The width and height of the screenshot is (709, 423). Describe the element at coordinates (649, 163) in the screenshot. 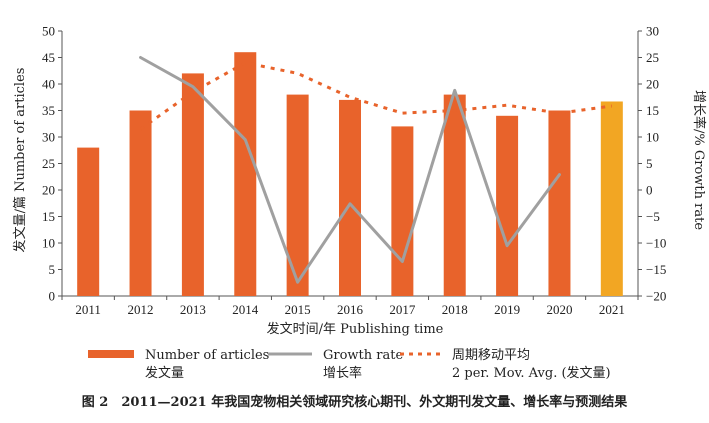

I see `y-right-tick-label: 5` at that location.